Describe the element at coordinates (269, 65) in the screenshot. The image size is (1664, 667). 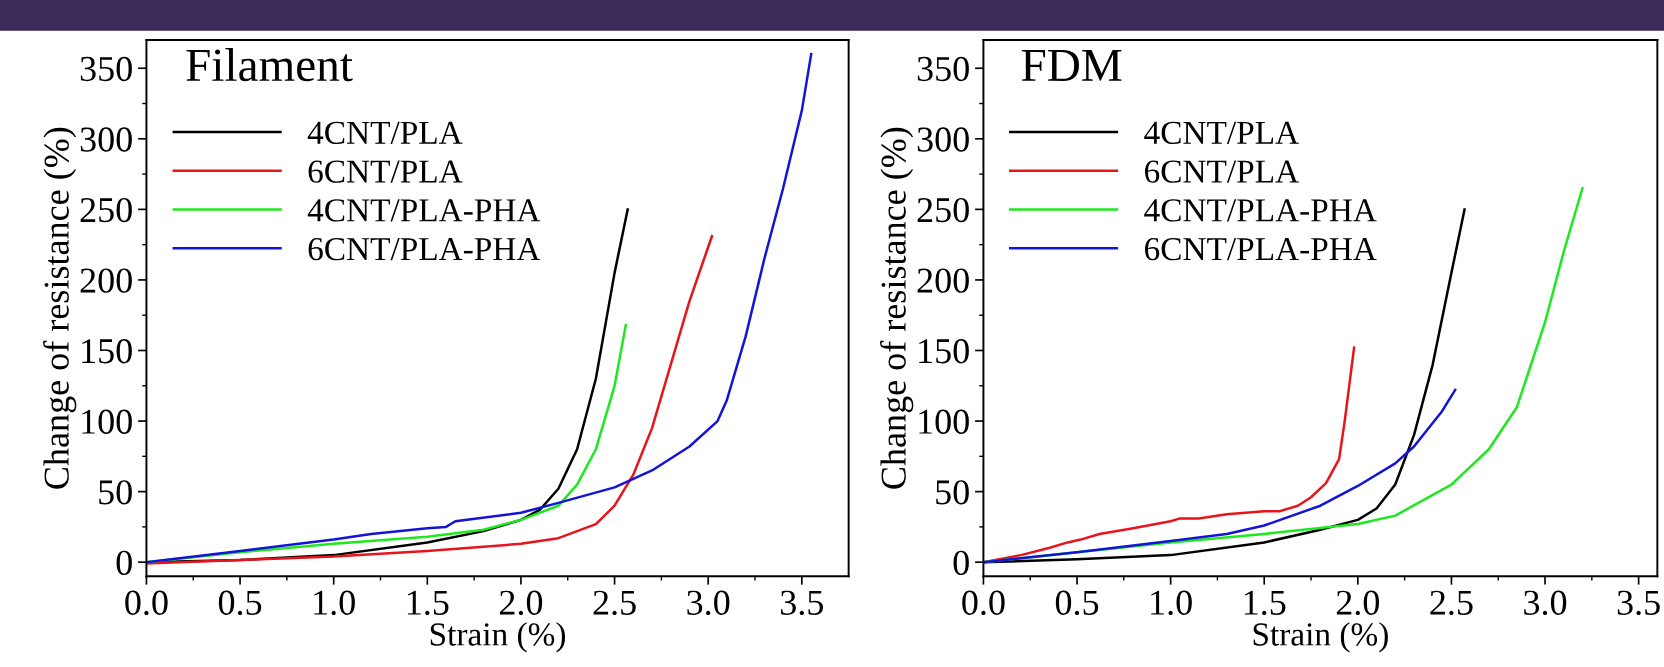
I see `chart-title: Filament` at that location.